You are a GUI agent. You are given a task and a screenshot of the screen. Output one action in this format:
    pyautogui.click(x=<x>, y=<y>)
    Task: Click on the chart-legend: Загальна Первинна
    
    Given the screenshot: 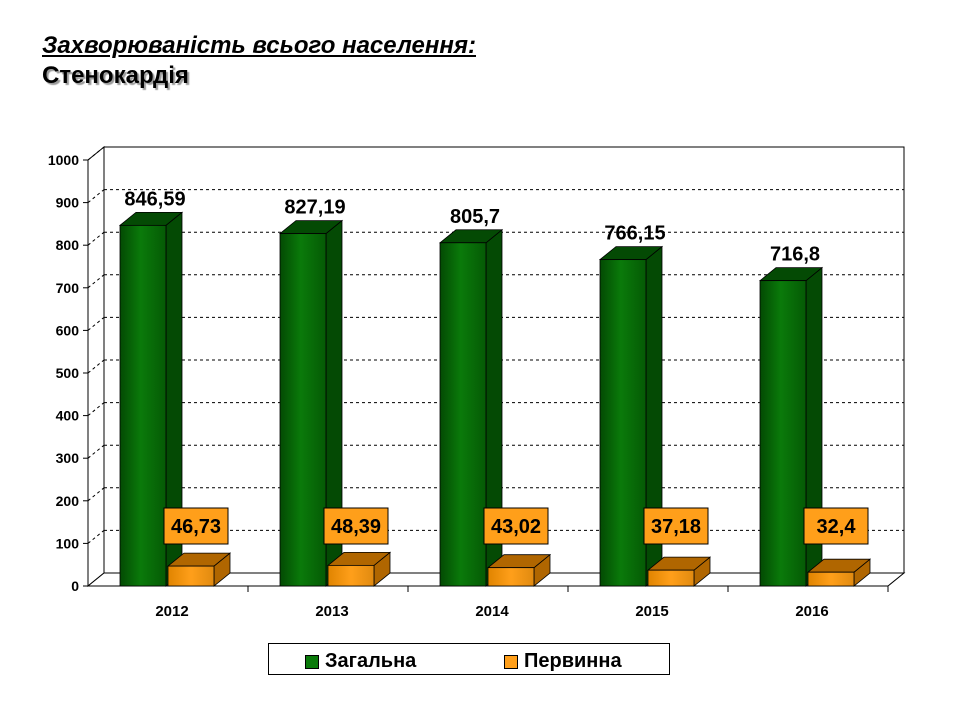 What is the action you would take?
    pyautogui.click(x=469, y=659)
    